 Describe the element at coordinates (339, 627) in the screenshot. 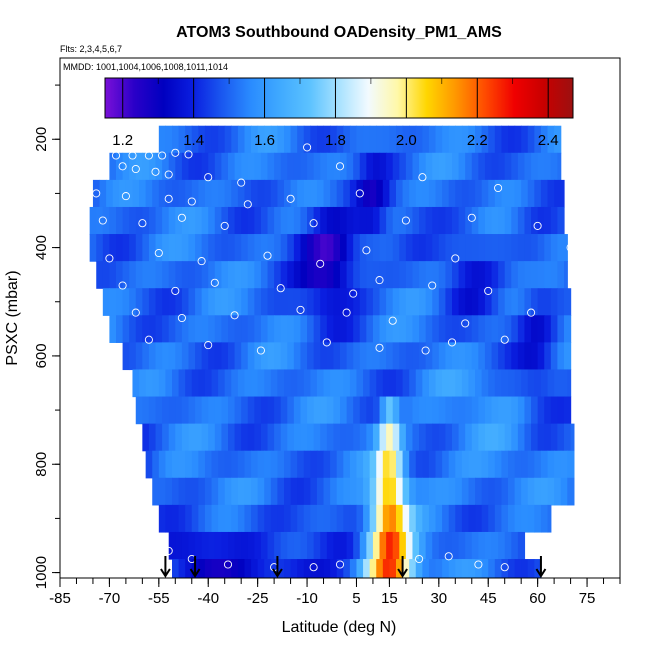

I see `x-axis-label: Latitude (deg N)` at that location.